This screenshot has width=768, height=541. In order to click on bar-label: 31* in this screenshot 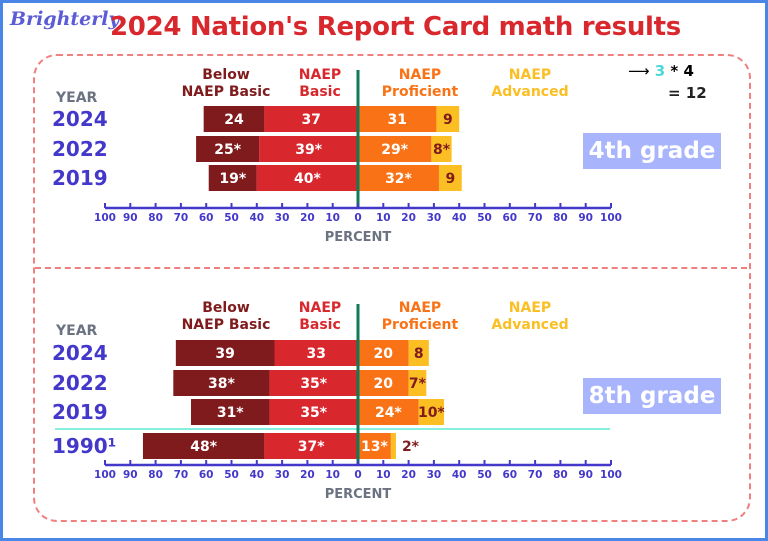, I will do `click(230, 413)`.